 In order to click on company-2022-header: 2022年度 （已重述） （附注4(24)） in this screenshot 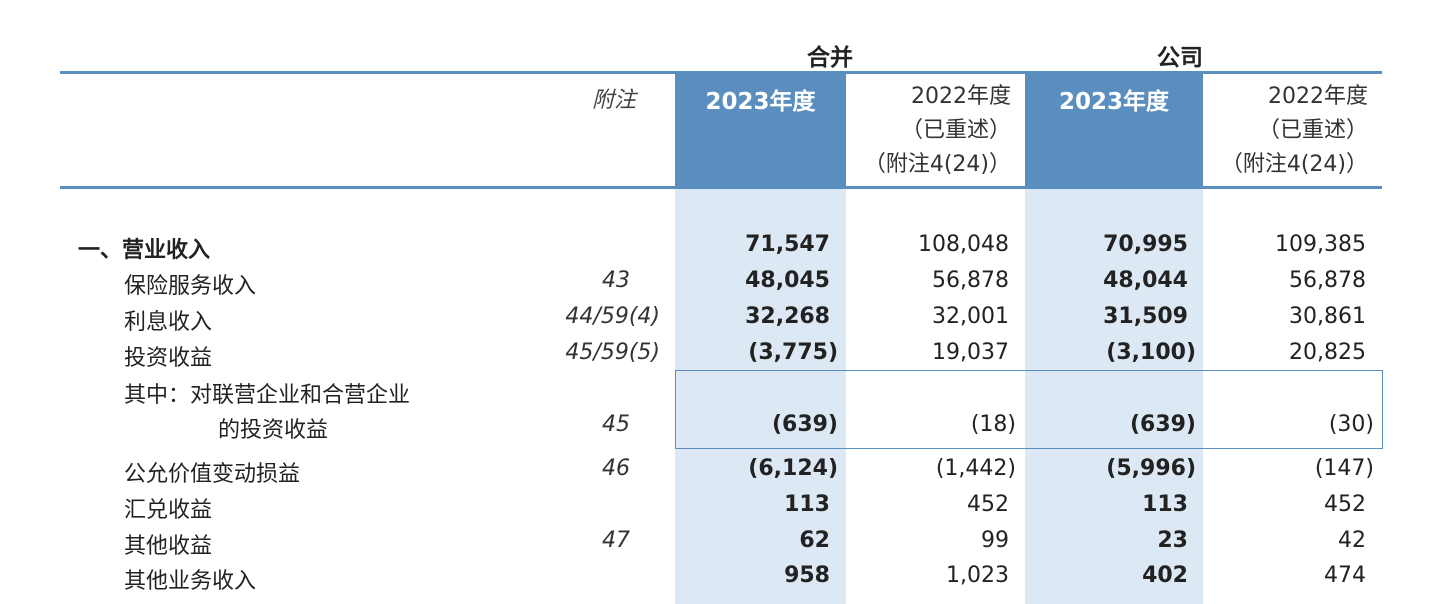, I will do `click(1285, 131)`.